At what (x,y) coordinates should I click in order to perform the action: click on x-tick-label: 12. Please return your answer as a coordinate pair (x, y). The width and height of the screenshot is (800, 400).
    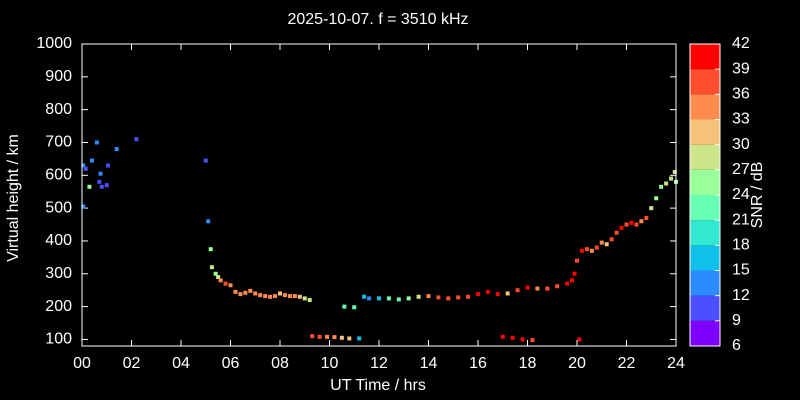
    Looking at the image, I should click on (379, 363).